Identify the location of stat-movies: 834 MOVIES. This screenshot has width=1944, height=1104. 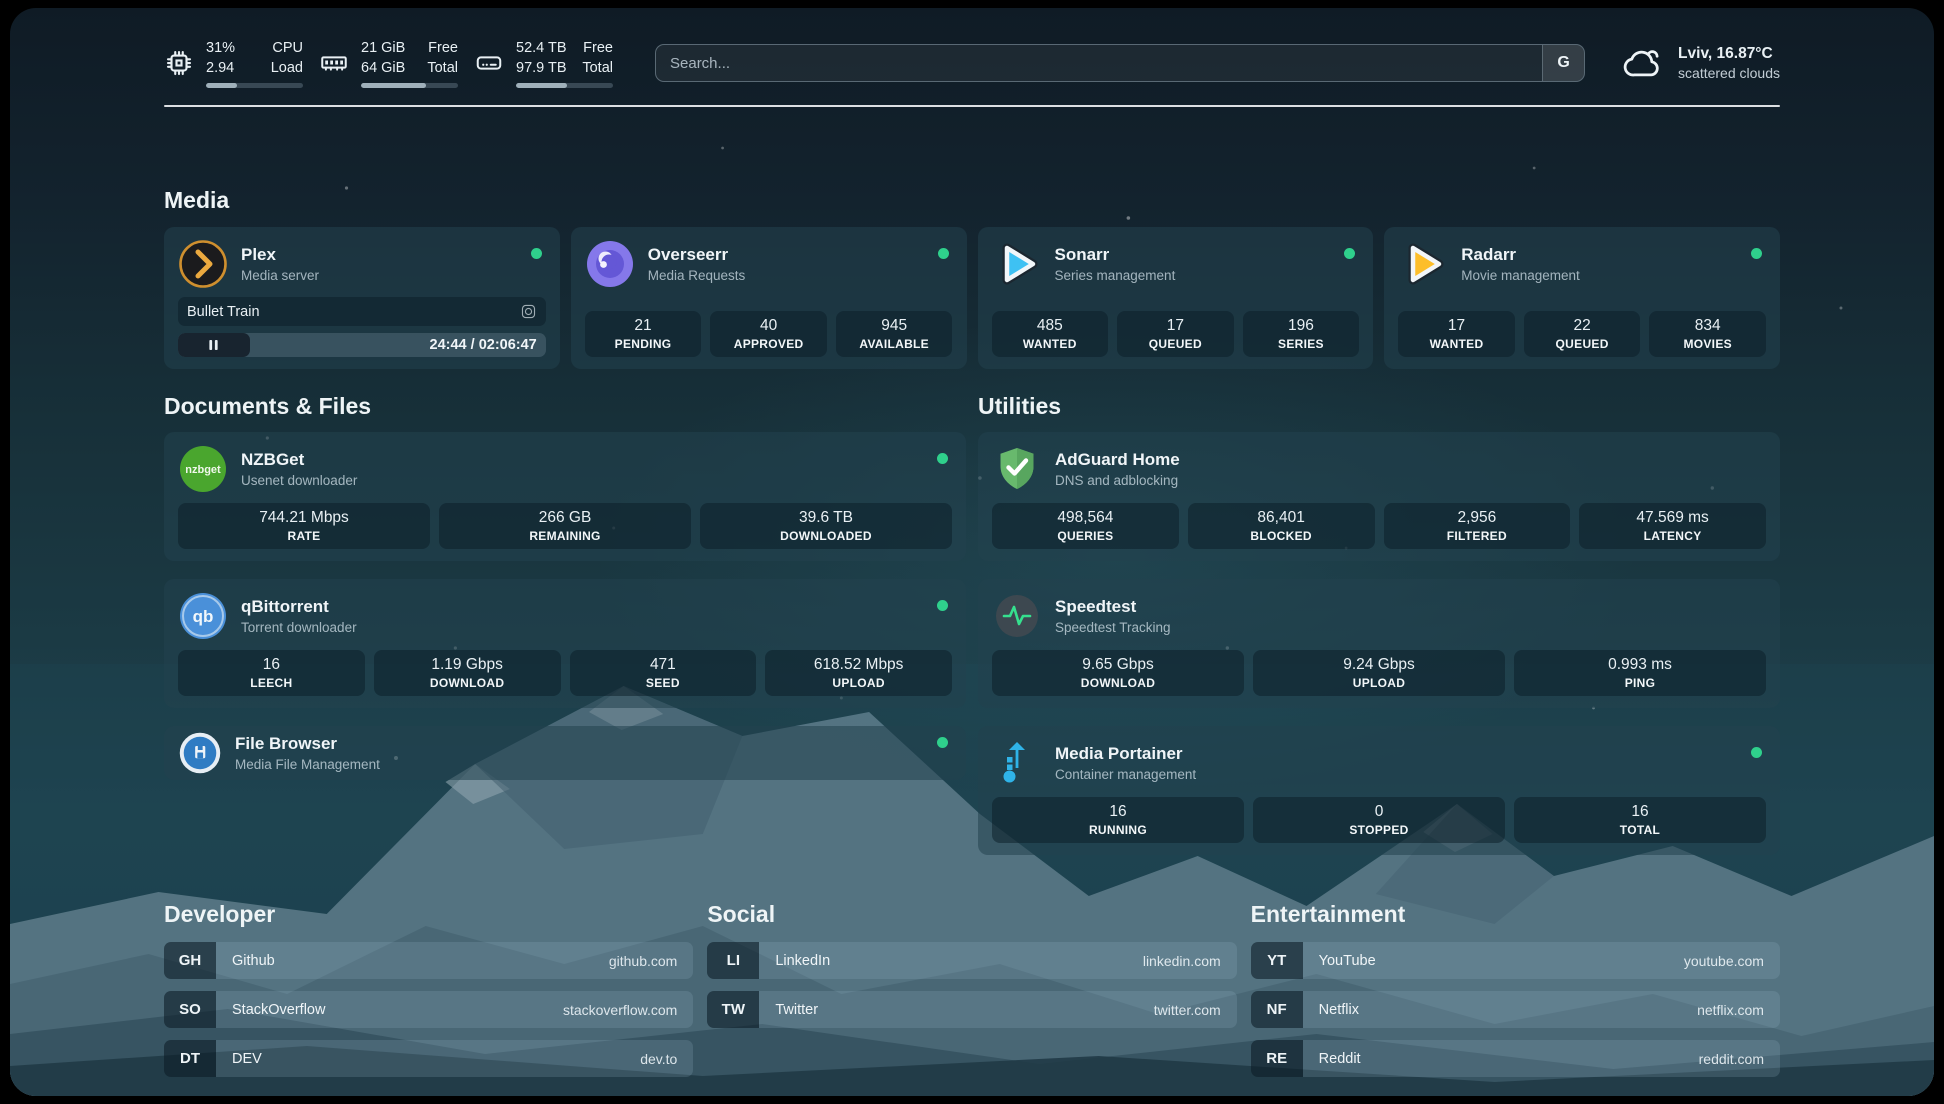
(1707, 333).